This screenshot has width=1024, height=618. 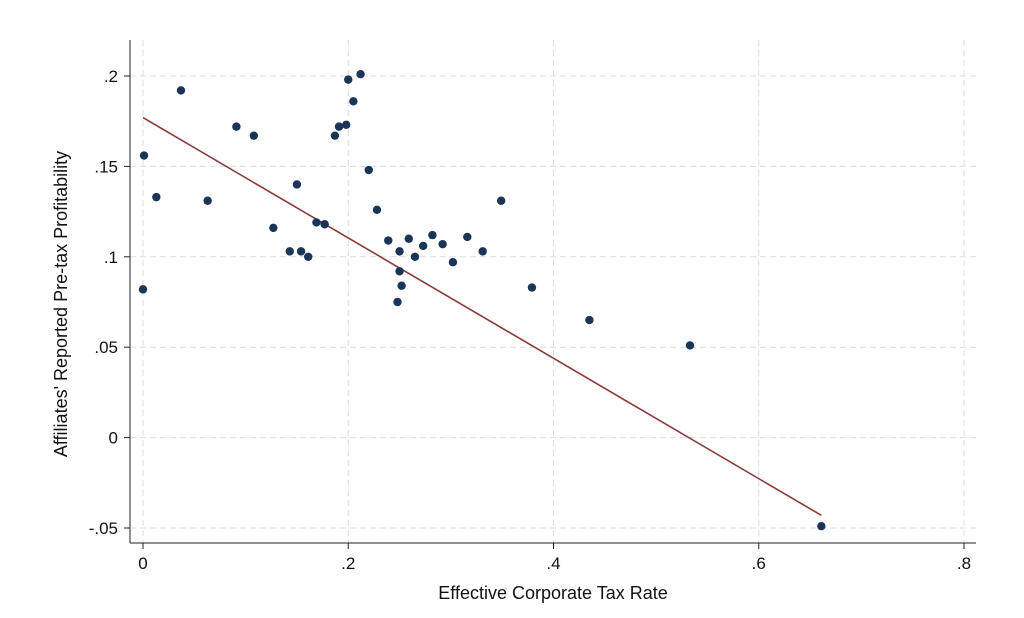 I want to click on x-tick-label: .8, so click(x=964, y=563).